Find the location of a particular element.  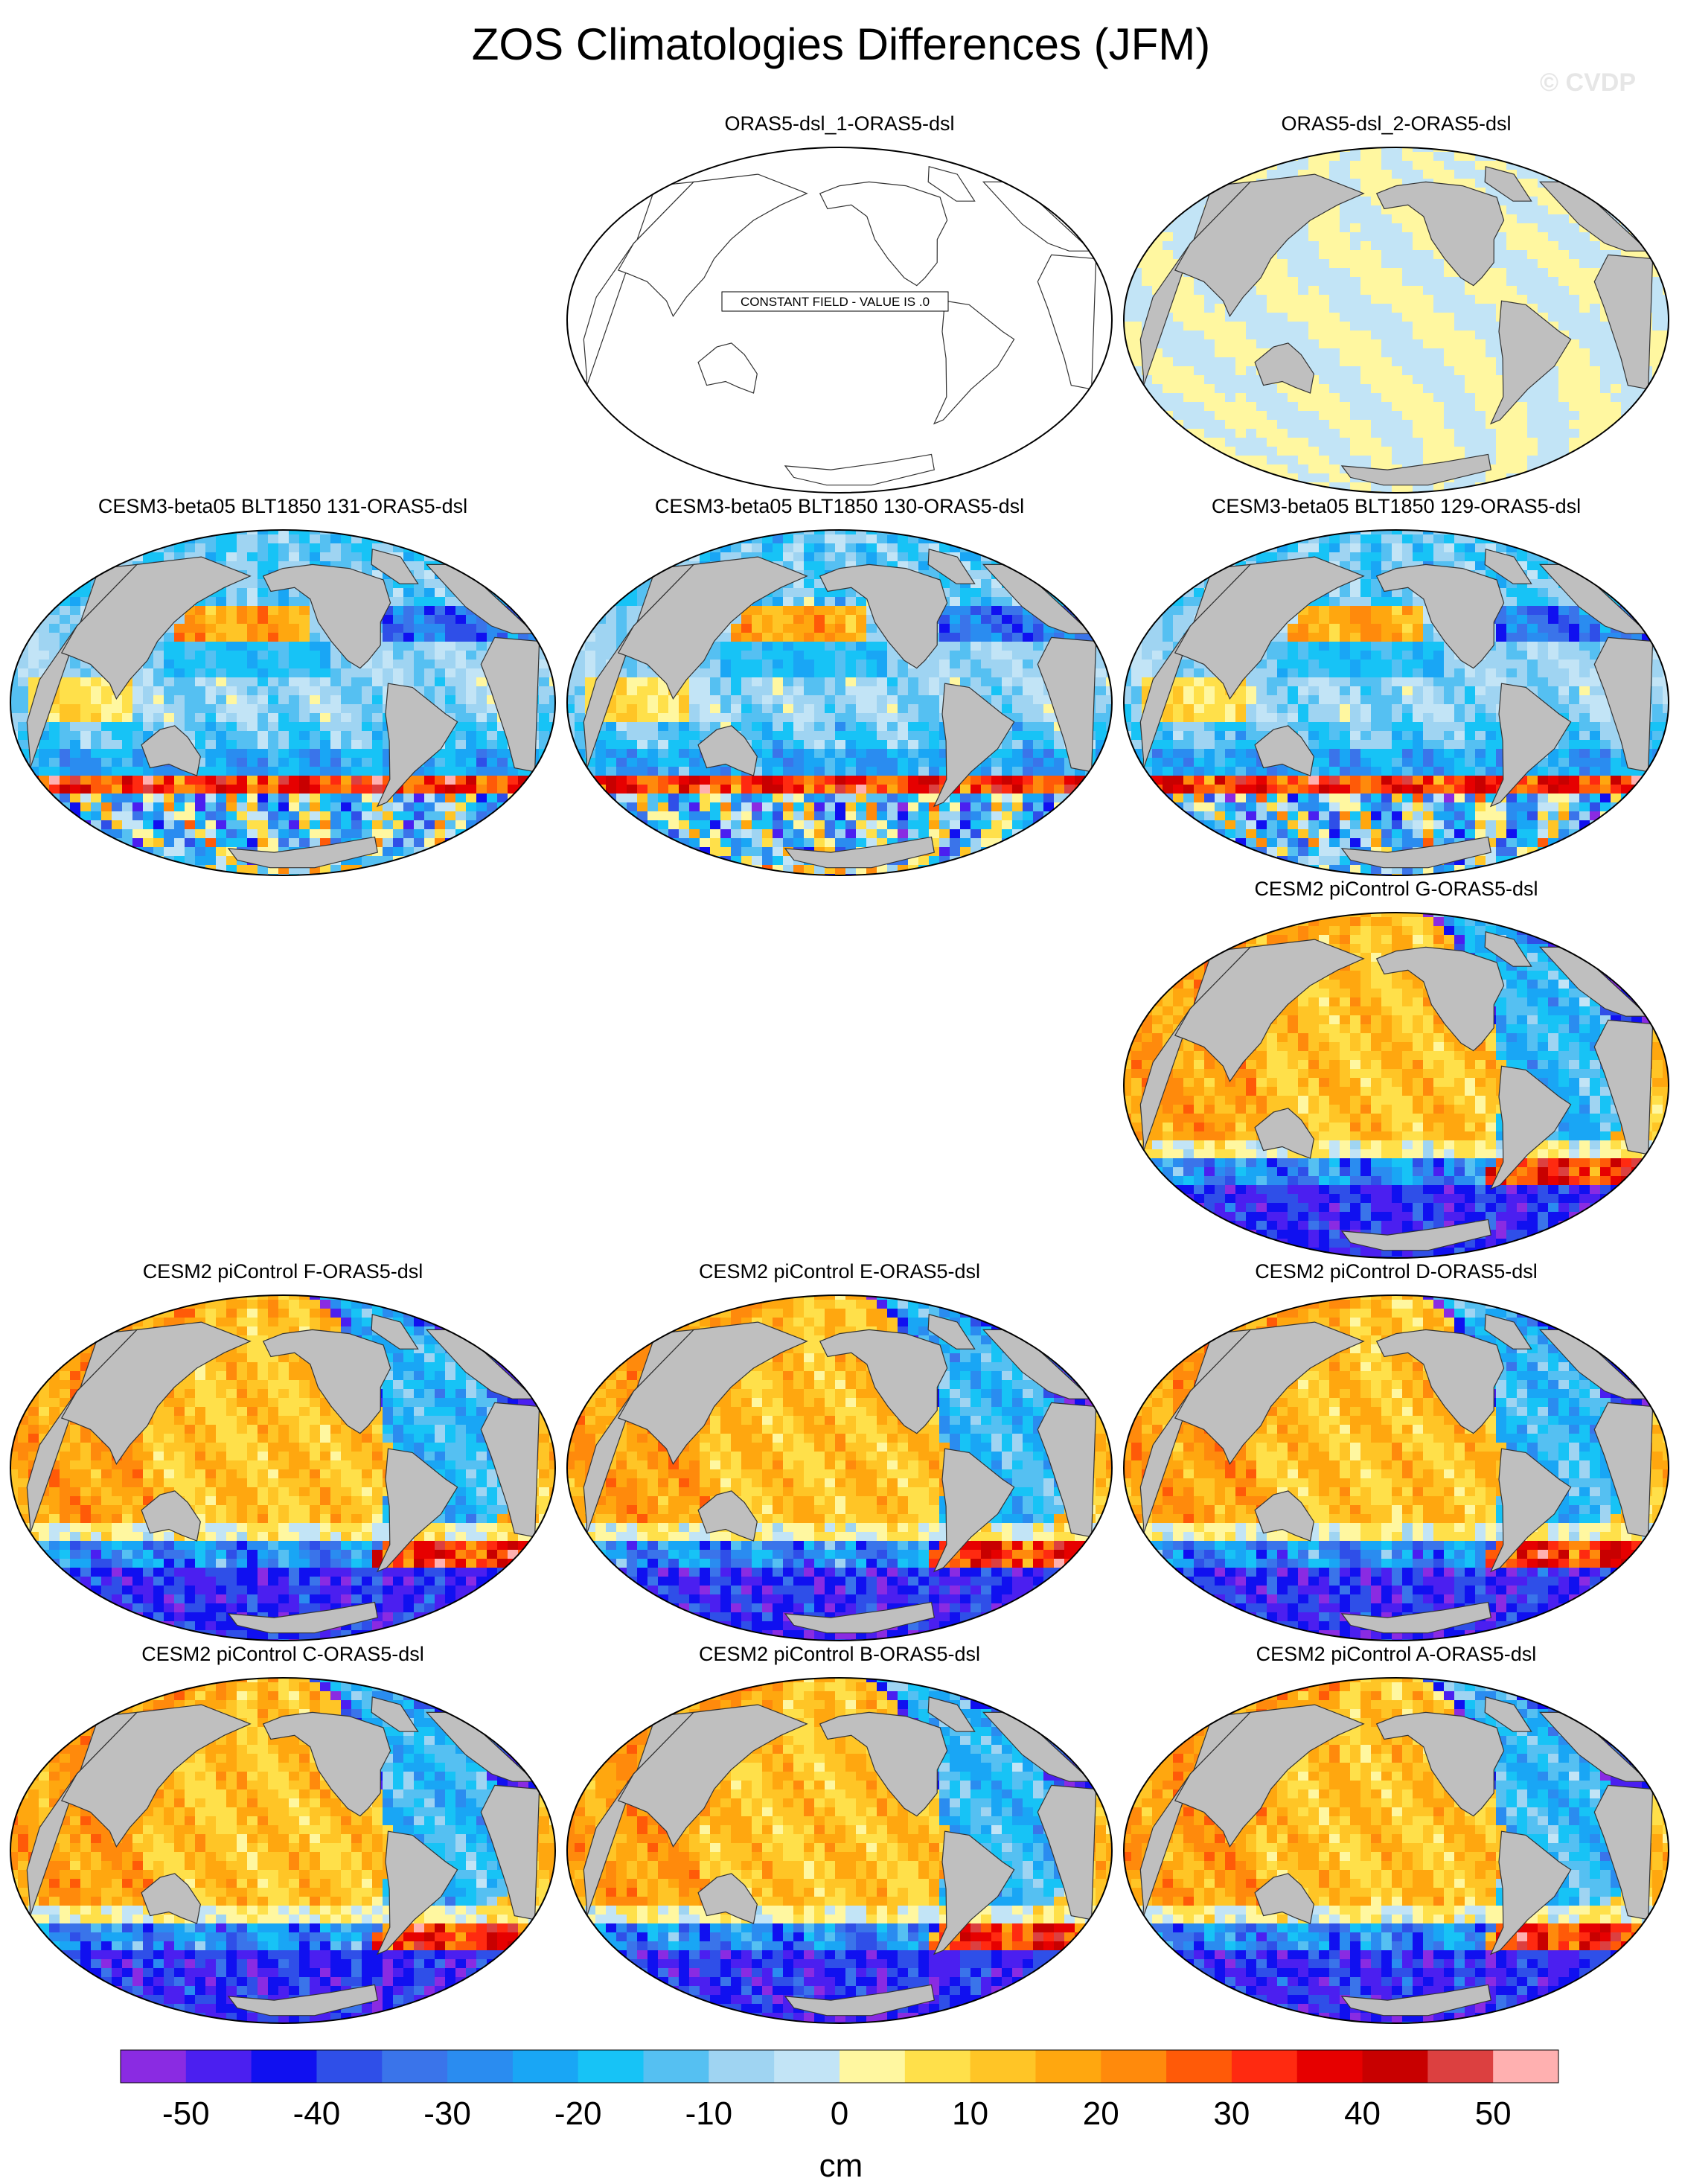

colorbar-tick-label: 30 is located at coordinates (1231, 2113).